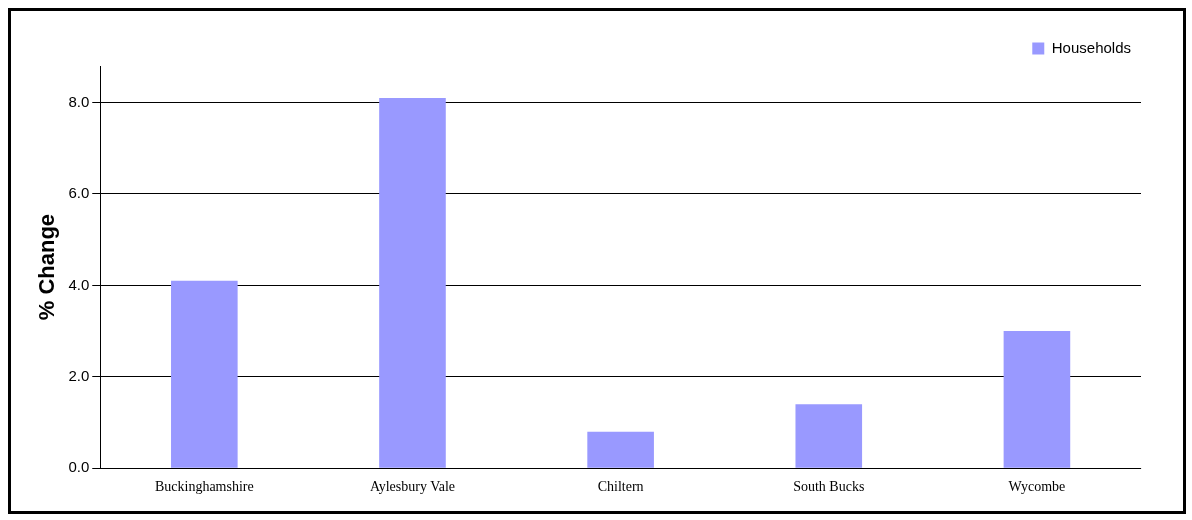 The image size is (1192, 520). What do you see at coordinates (1091, 47) in the screenshot?
I see `legend-label: Households` at bounding box center [1091, 47].